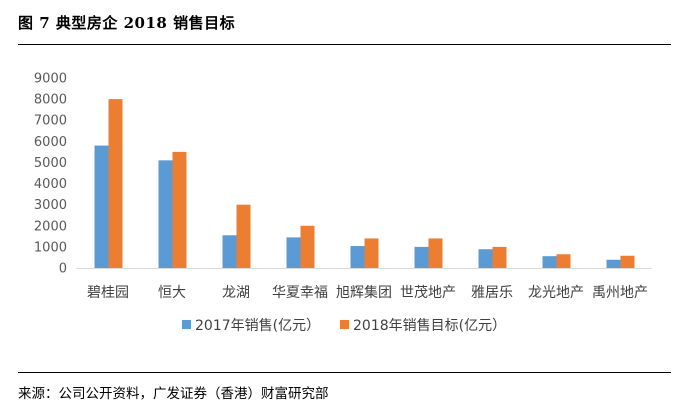  What do you see at coordinates (300, 293) in the screenshot?
I see `x-category-label: 华夏幸福` at bounding box center [300, 293].